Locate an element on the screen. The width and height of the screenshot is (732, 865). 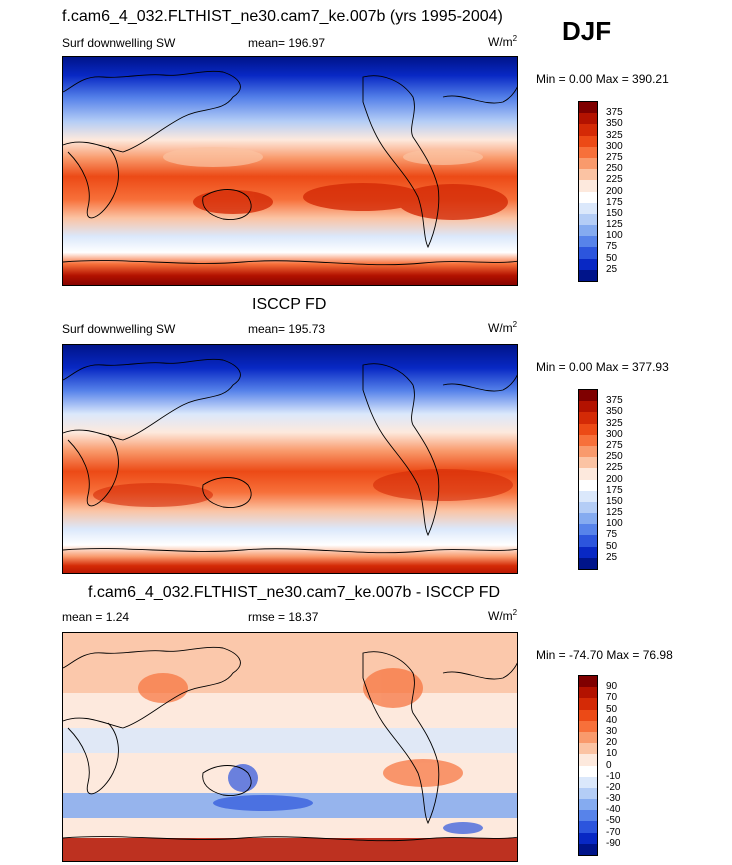
panel2-colorbar is located at coordinates (588, 479).